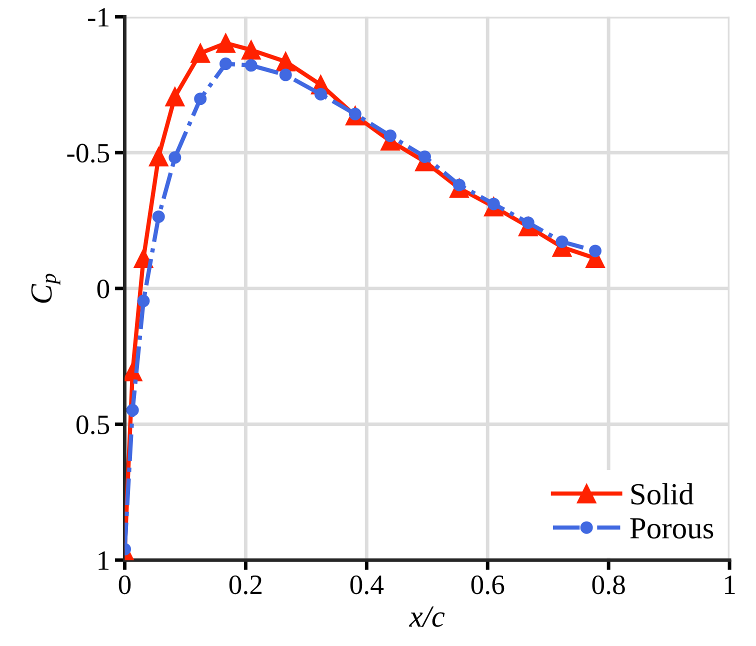 Image resolution: width=756 pixels, height=646 pixels. What do you see at coordinates (93, 424) in the screenshot?
I see `y-tick-label: 0.5` at bounding box center [93, 424].